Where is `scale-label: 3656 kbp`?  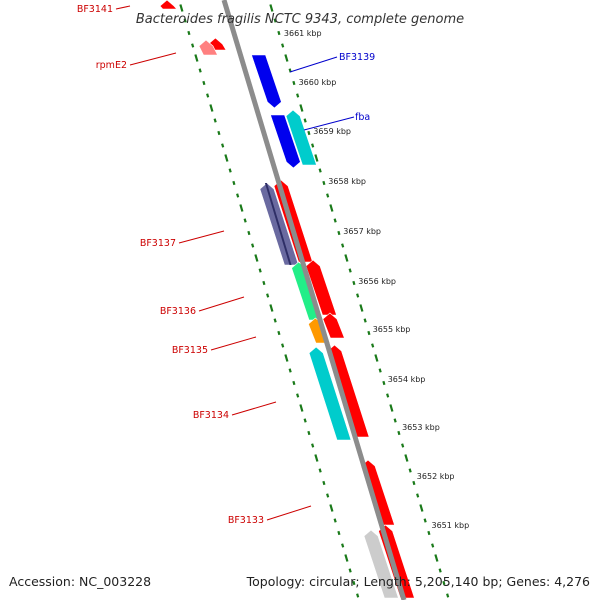 scale-label: 3656 kbp is located at coordinates (377, 281).